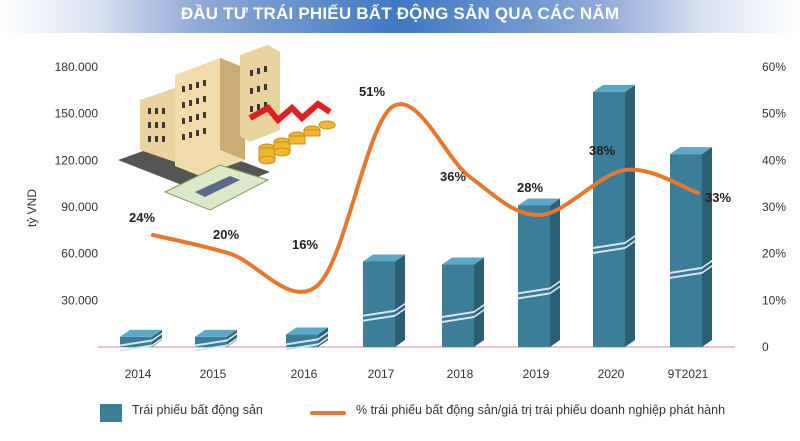  What do you see at coordinates (328, 413) in the screenshot?
I see `legend-line-swatch-icon` at bounding box center [328, 413].